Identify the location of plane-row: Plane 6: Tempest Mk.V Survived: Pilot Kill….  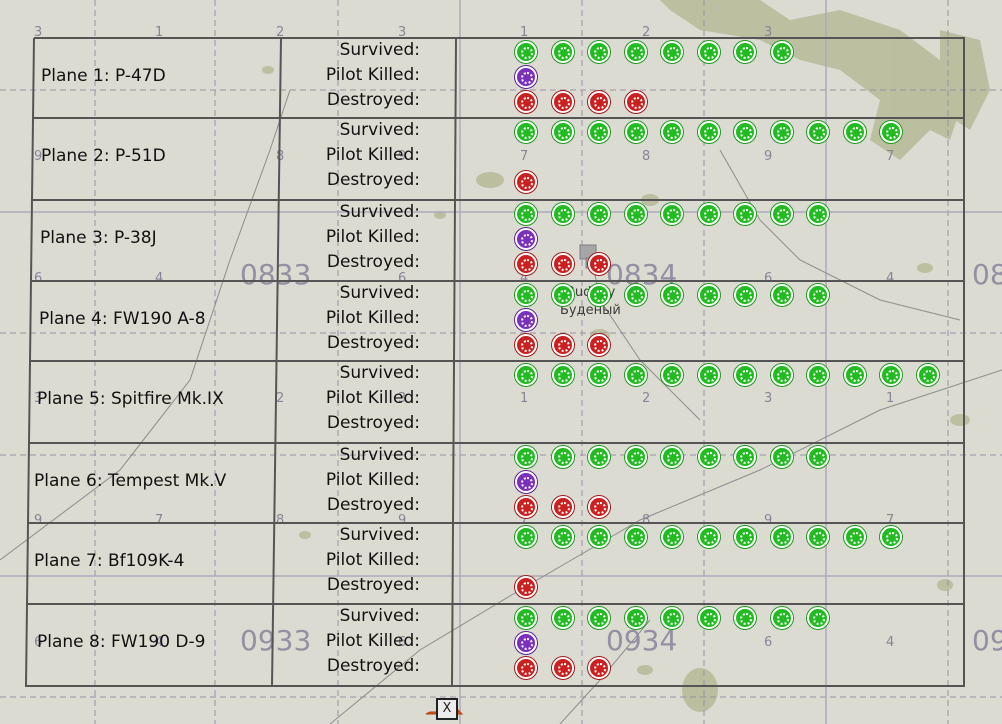
(482, 483).